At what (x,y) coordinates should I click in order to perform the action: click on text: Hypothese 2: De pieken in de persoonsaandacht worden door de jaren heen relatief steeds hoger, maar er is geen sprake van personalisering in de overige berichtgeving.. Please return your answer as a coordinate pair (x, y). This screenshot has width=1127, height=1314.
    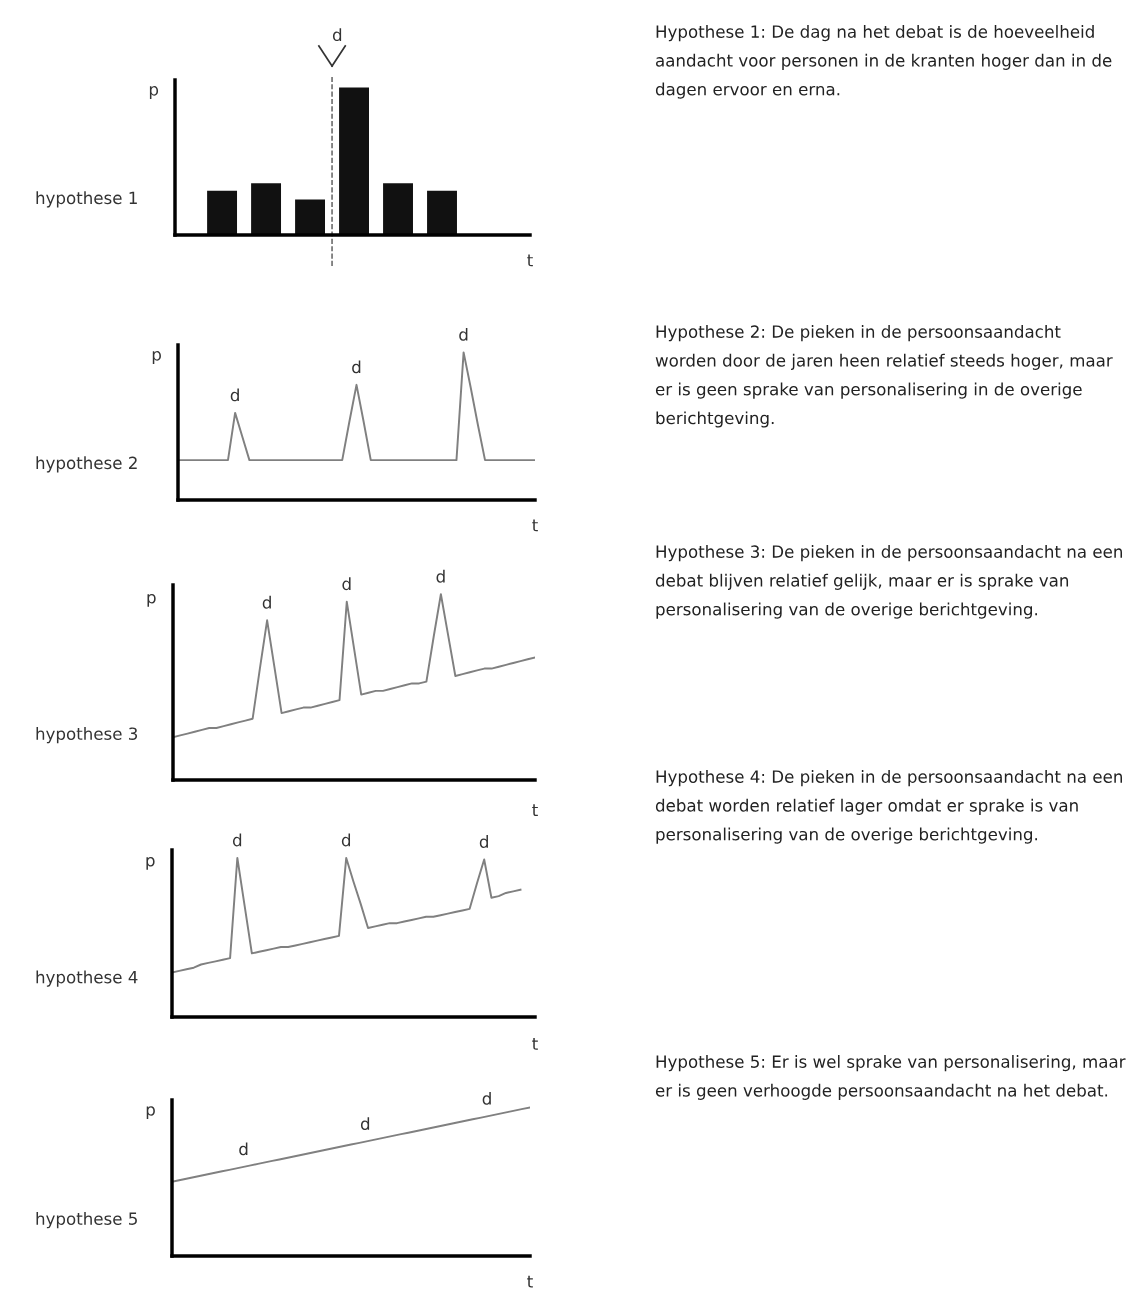
    Looking at the image, I should click on (884, 376).